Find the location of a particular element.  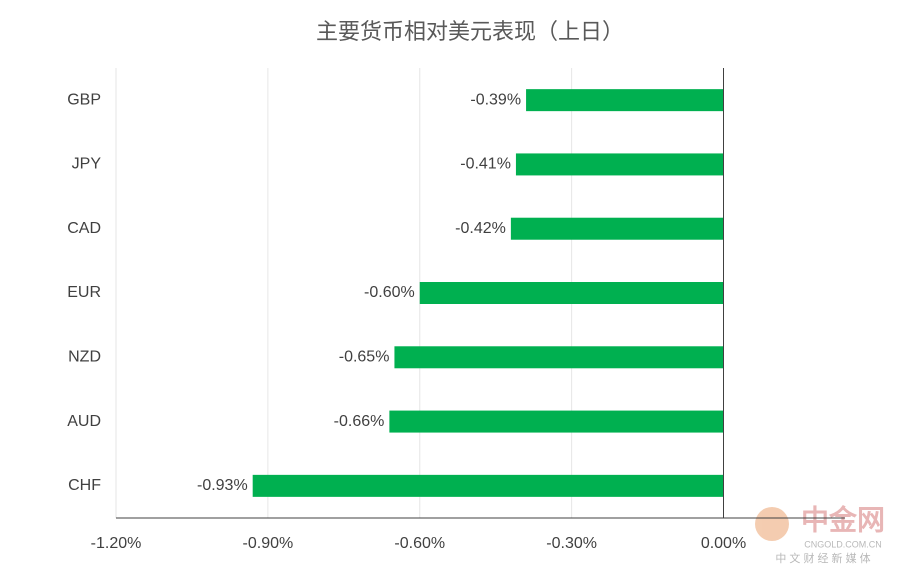

data-label: -0.42% is located at coordinates (480, 228).